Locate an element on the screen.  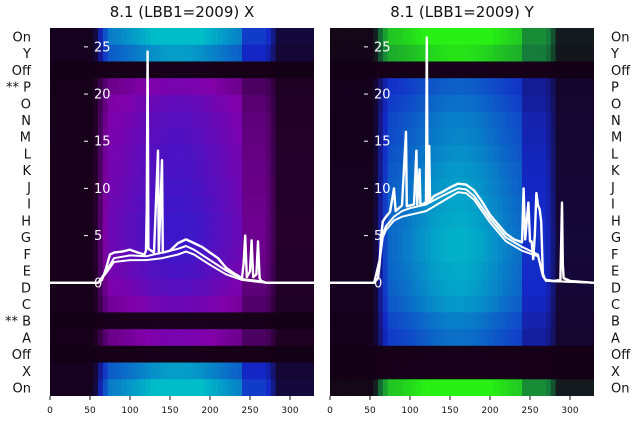
y-tick-label: 10 is located at coordinates (382, 189).